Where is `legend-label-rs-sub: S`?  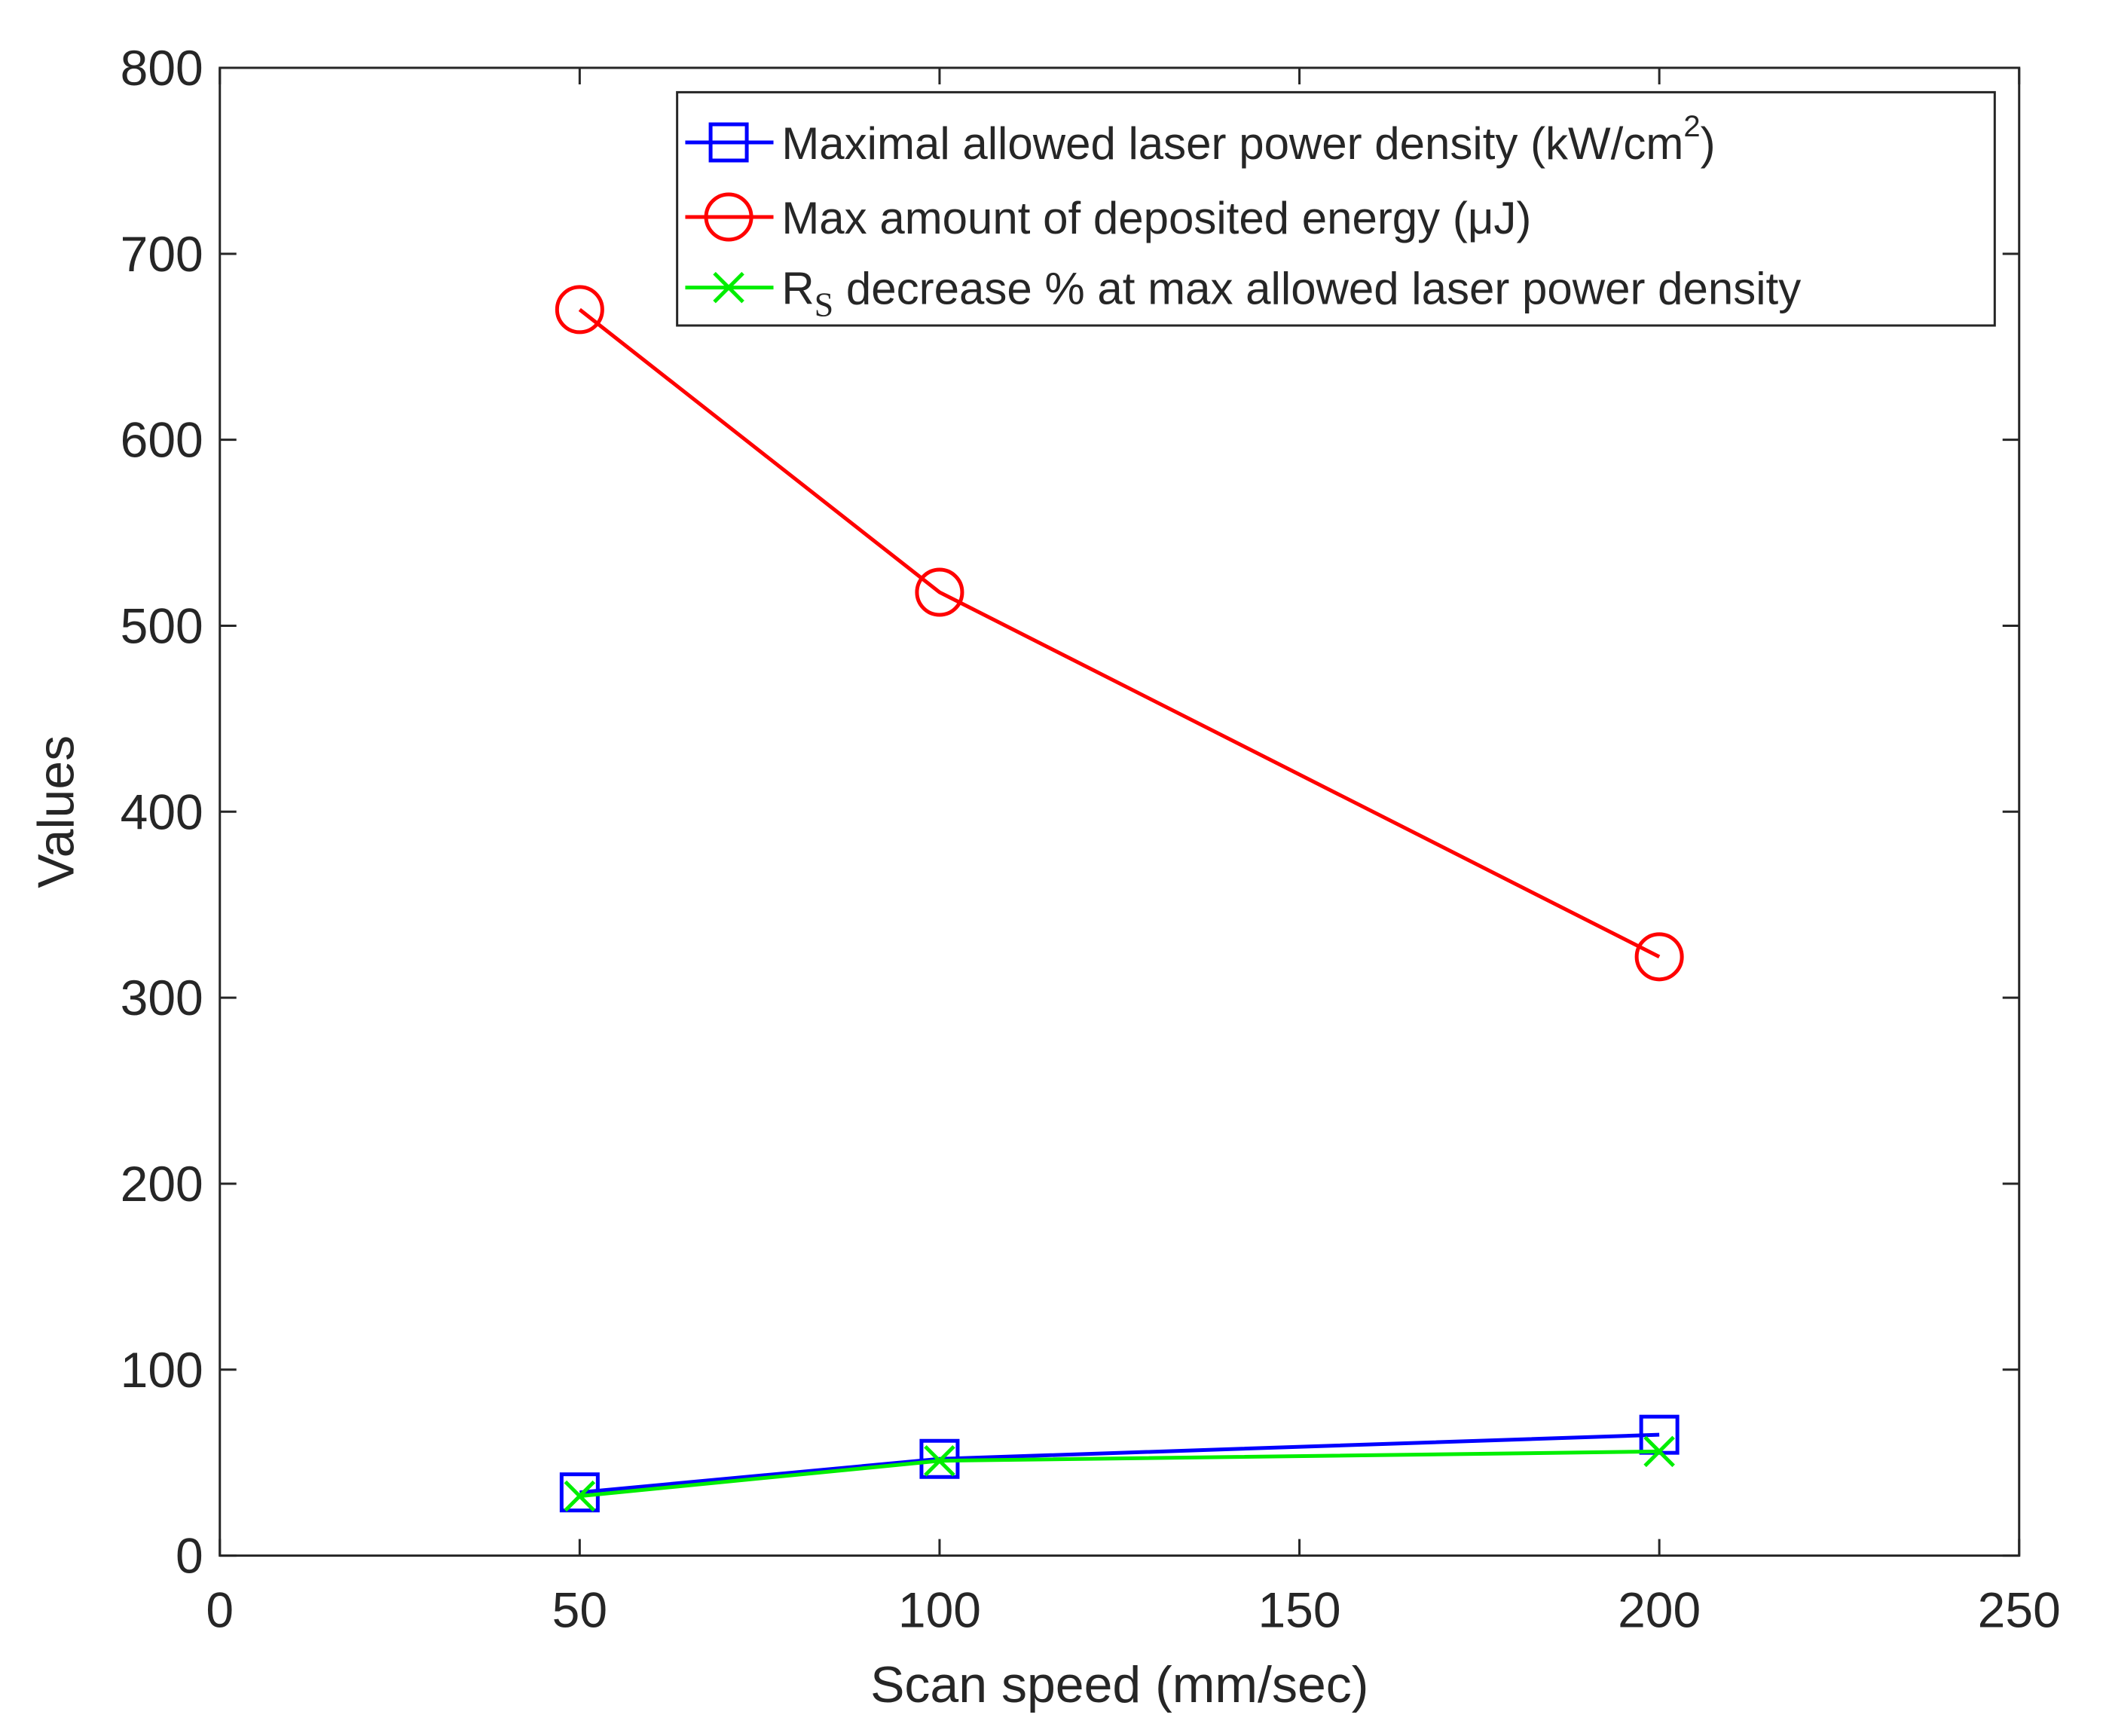
legend-label-rs-sub: S is located at coordinates (824, 305).